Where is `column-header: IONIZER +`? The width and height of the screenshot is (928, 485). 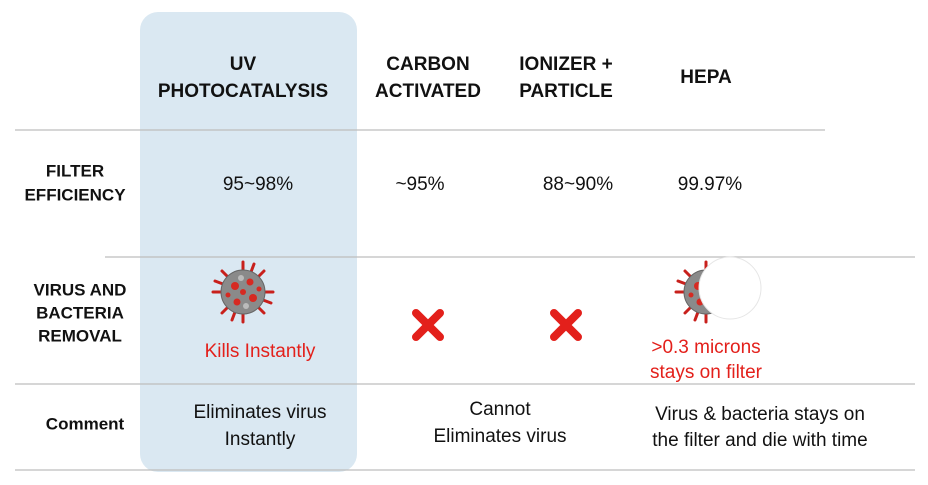 column-header: IONIZER + is located at coordinates (565, 64).